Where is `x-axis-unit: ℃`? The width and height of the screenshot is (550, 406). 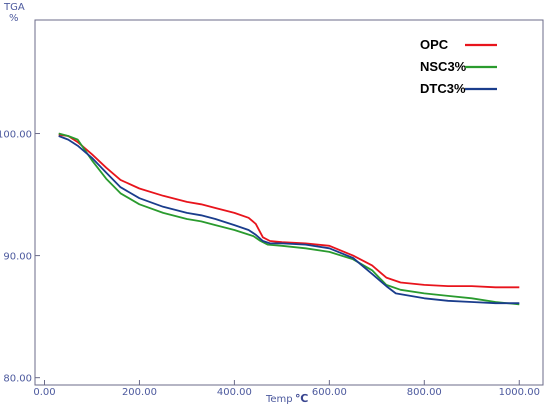 x-axis-unit: ℃ is located at coordinates (301, 398).